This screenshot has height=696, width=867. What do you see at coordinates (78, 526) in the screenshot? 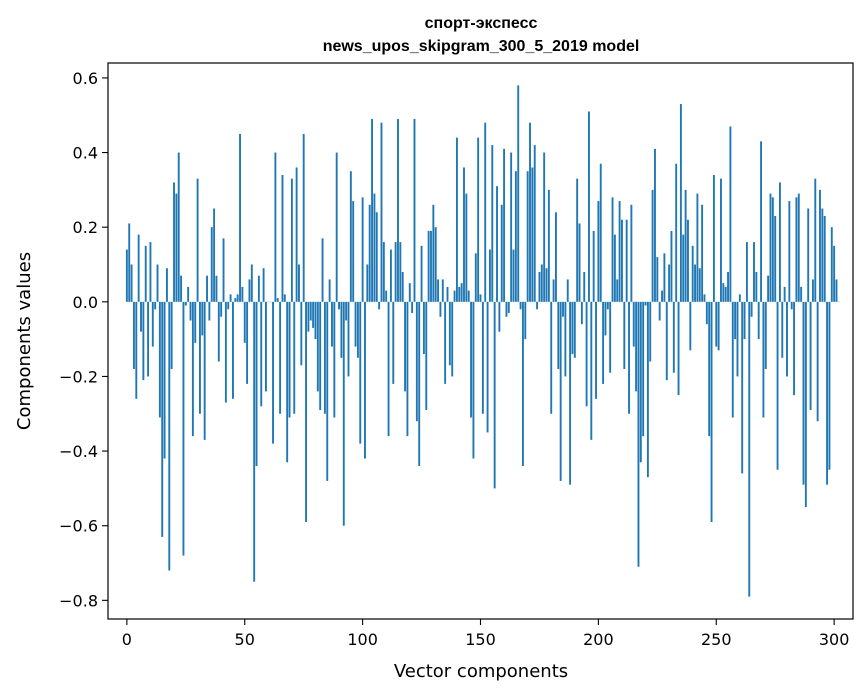
I see `y-tick-label: −0.6` at bounding box center [78, 526].